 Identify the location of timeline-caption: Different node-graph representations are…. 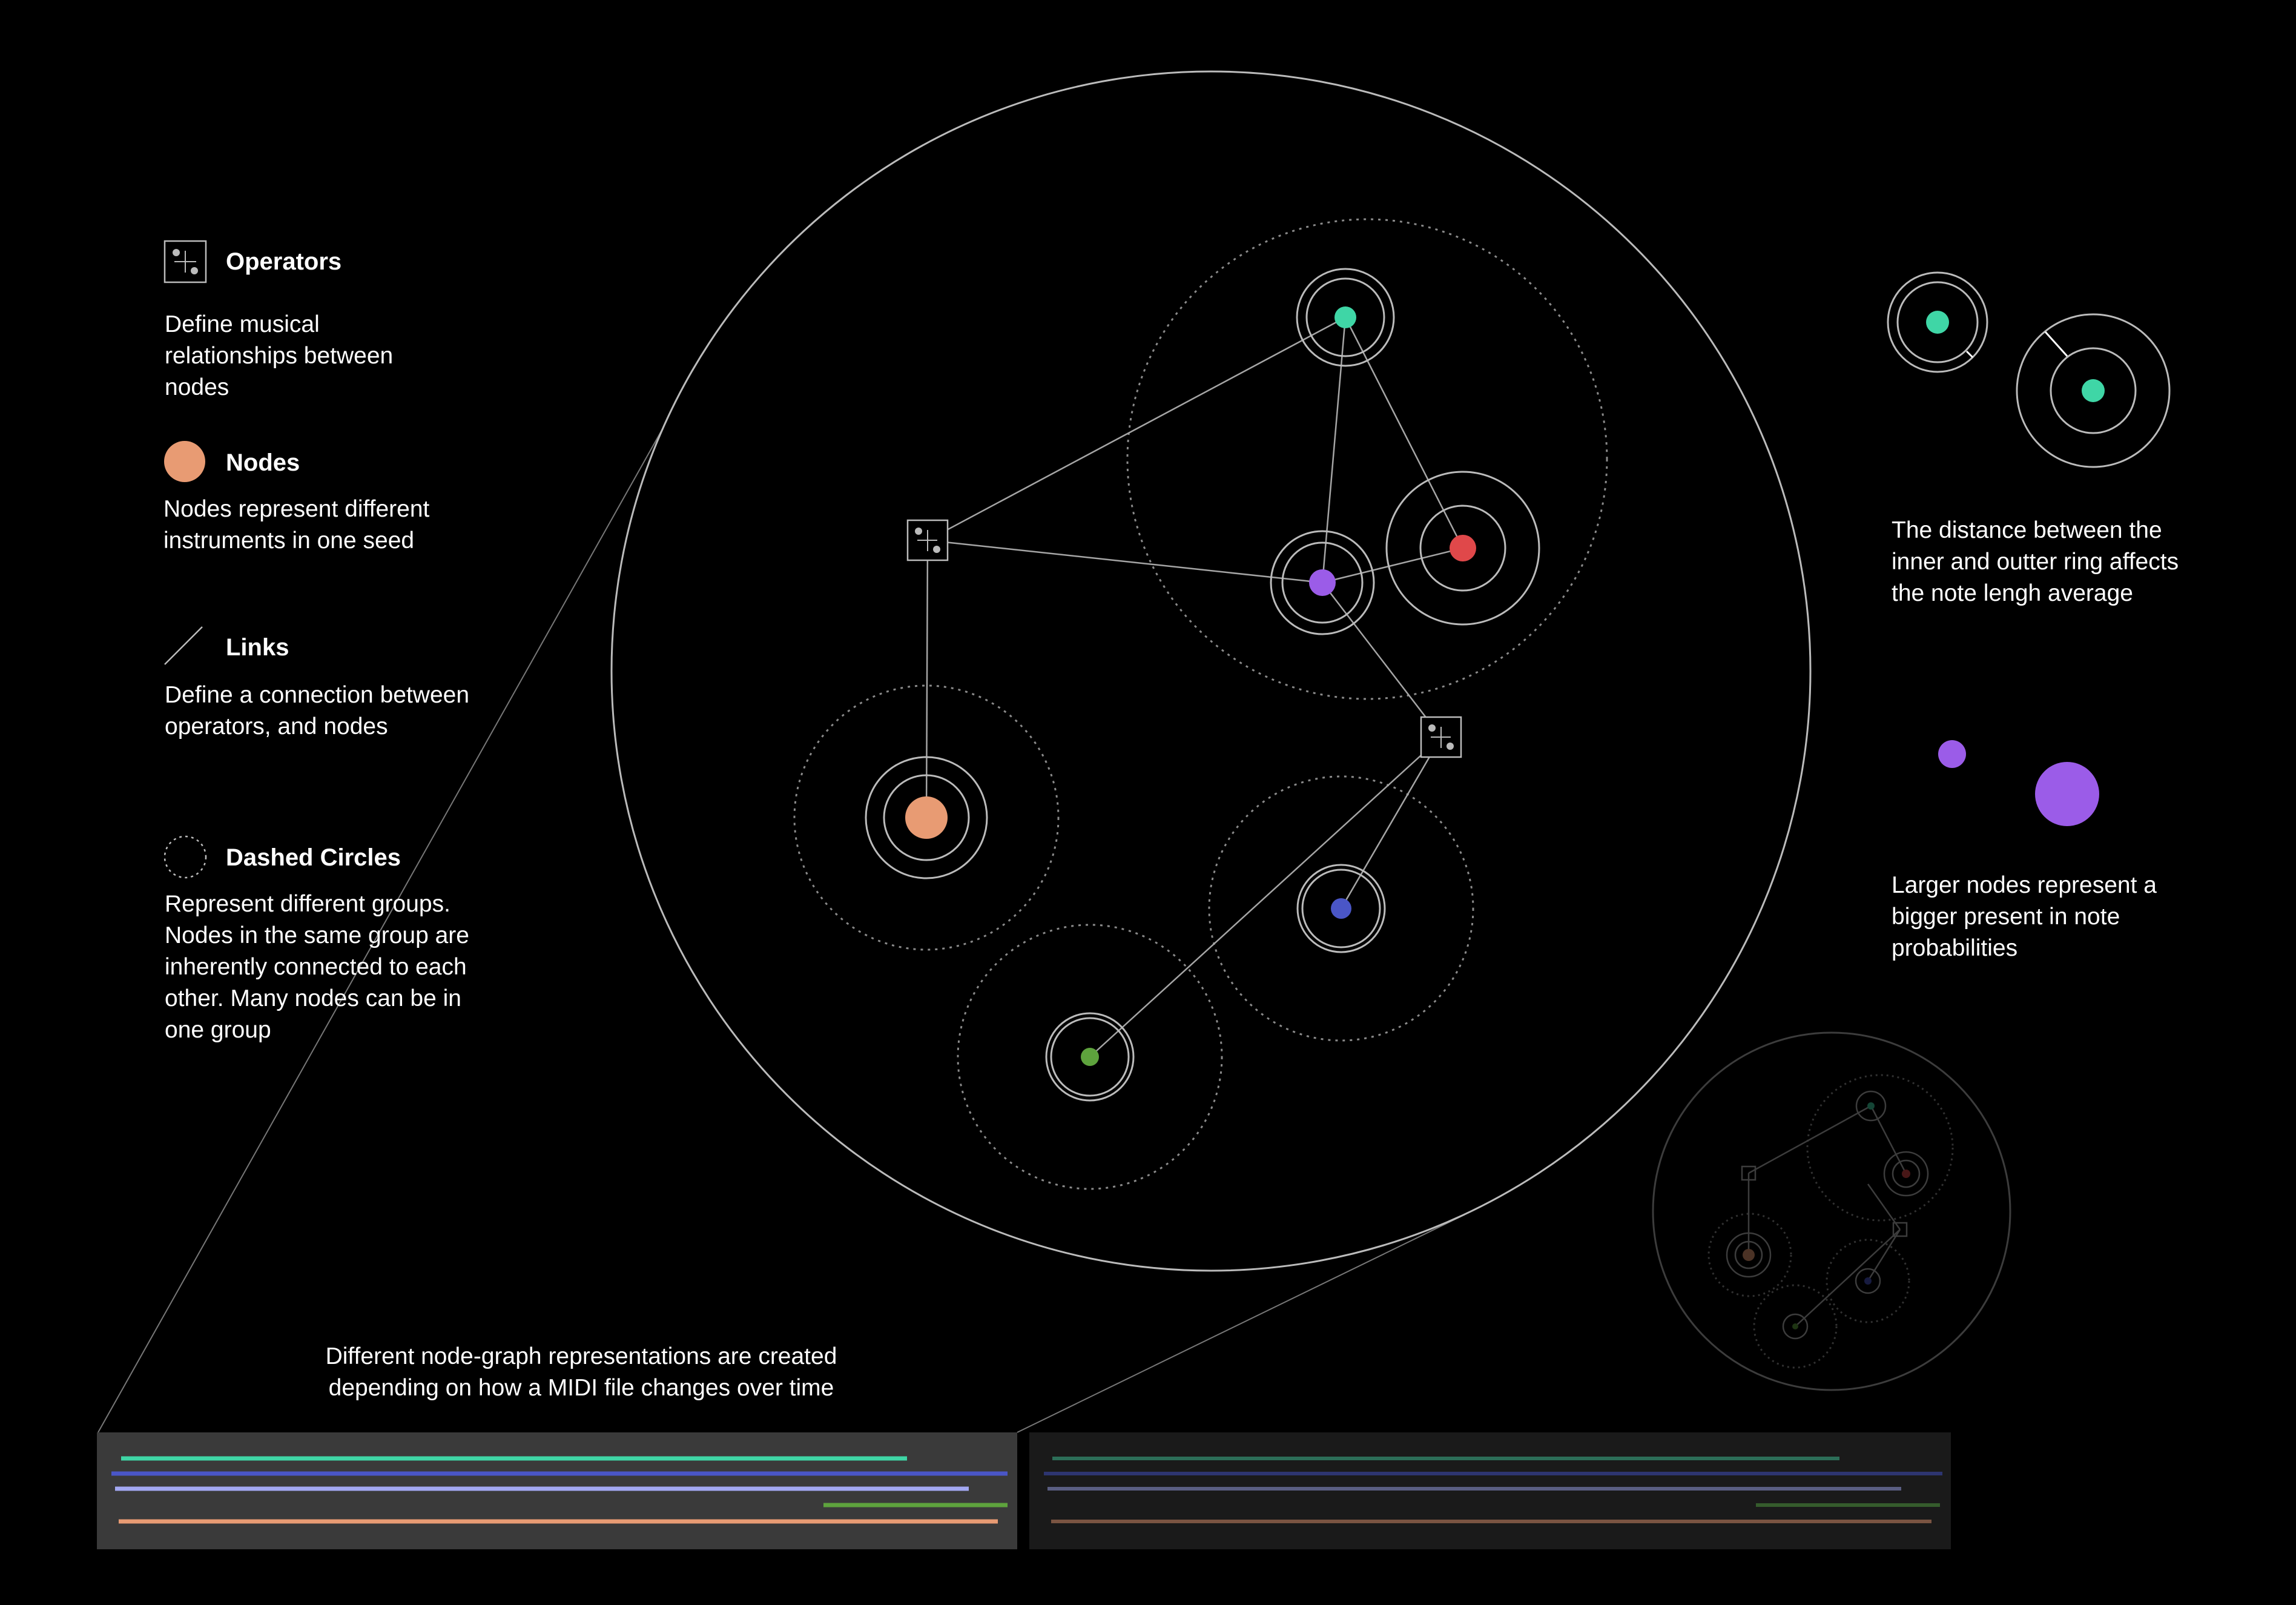
(581, 1372).